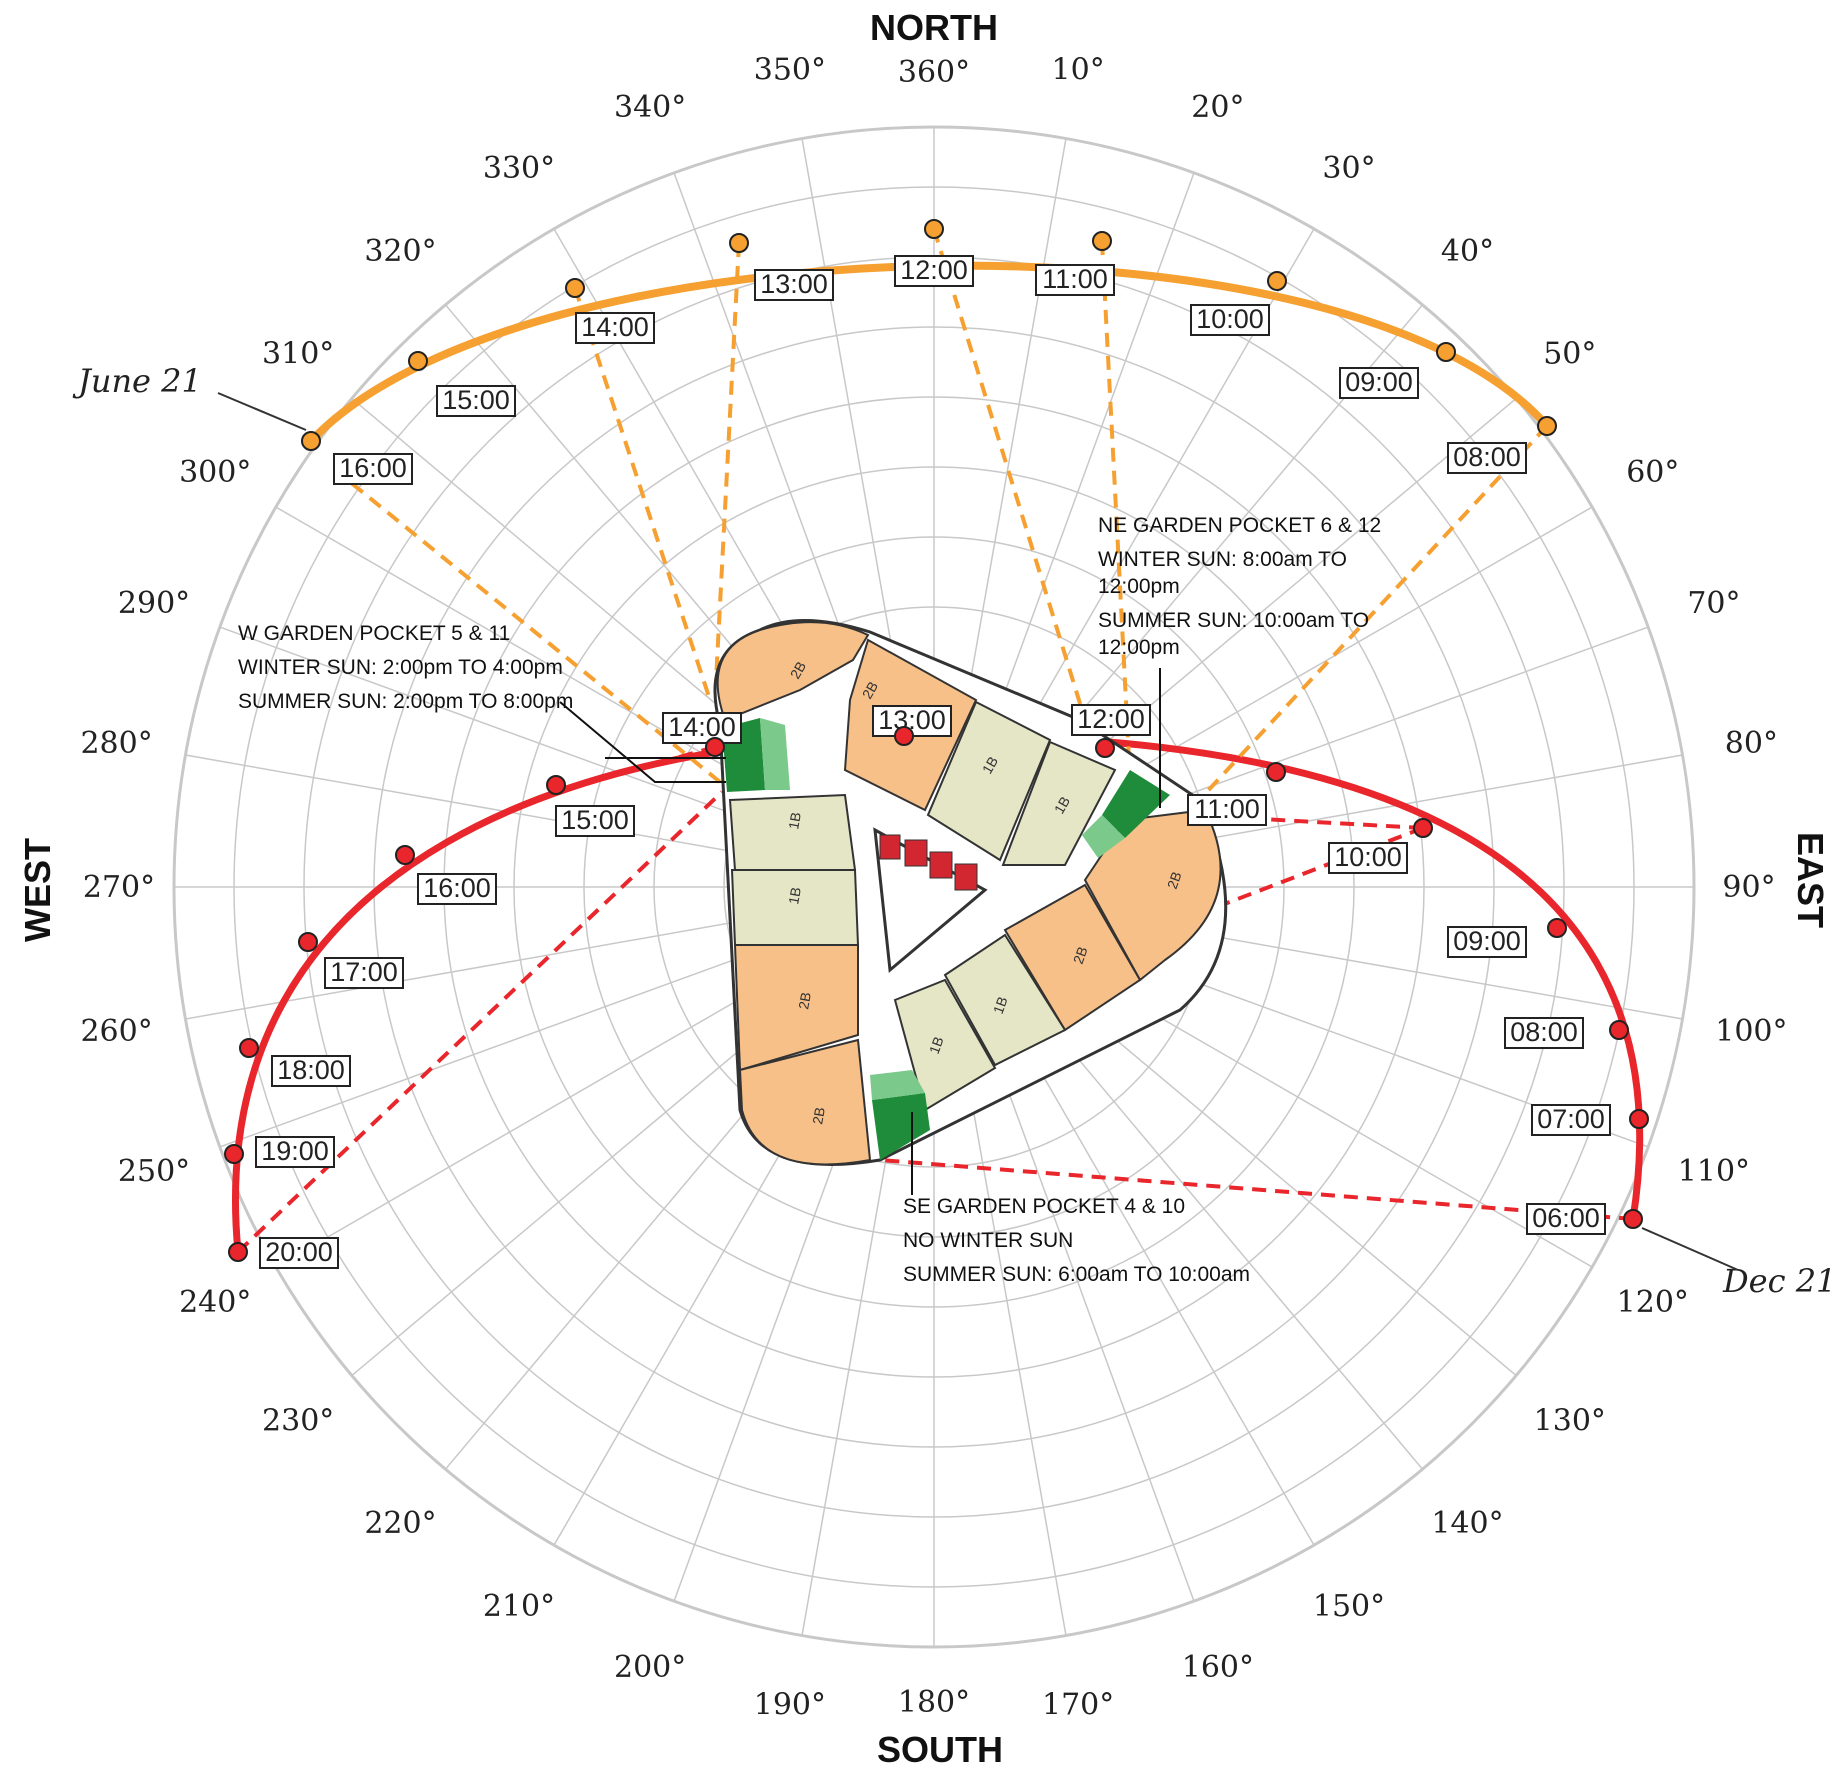 The image size is (1842, 1771). I want to click on note-west-summer: SUMMER SUN: 2:00pm TO 8:00pm, so click(405, 701).